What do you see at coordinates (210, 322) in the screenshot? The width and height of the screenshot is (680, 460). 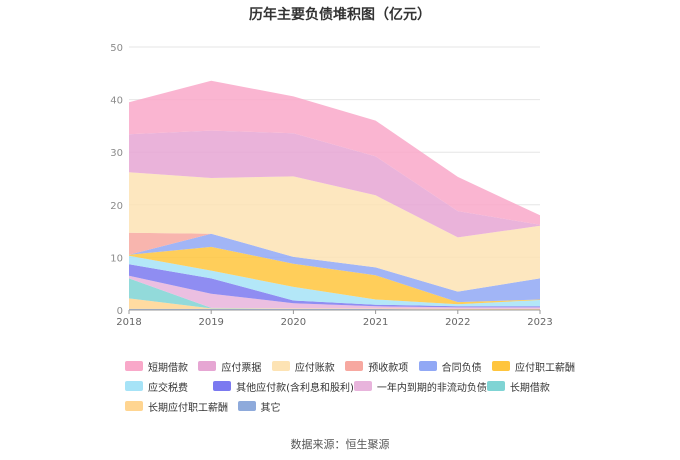 I see `x-tick-label: 2019` at bounding box center [210, 322].